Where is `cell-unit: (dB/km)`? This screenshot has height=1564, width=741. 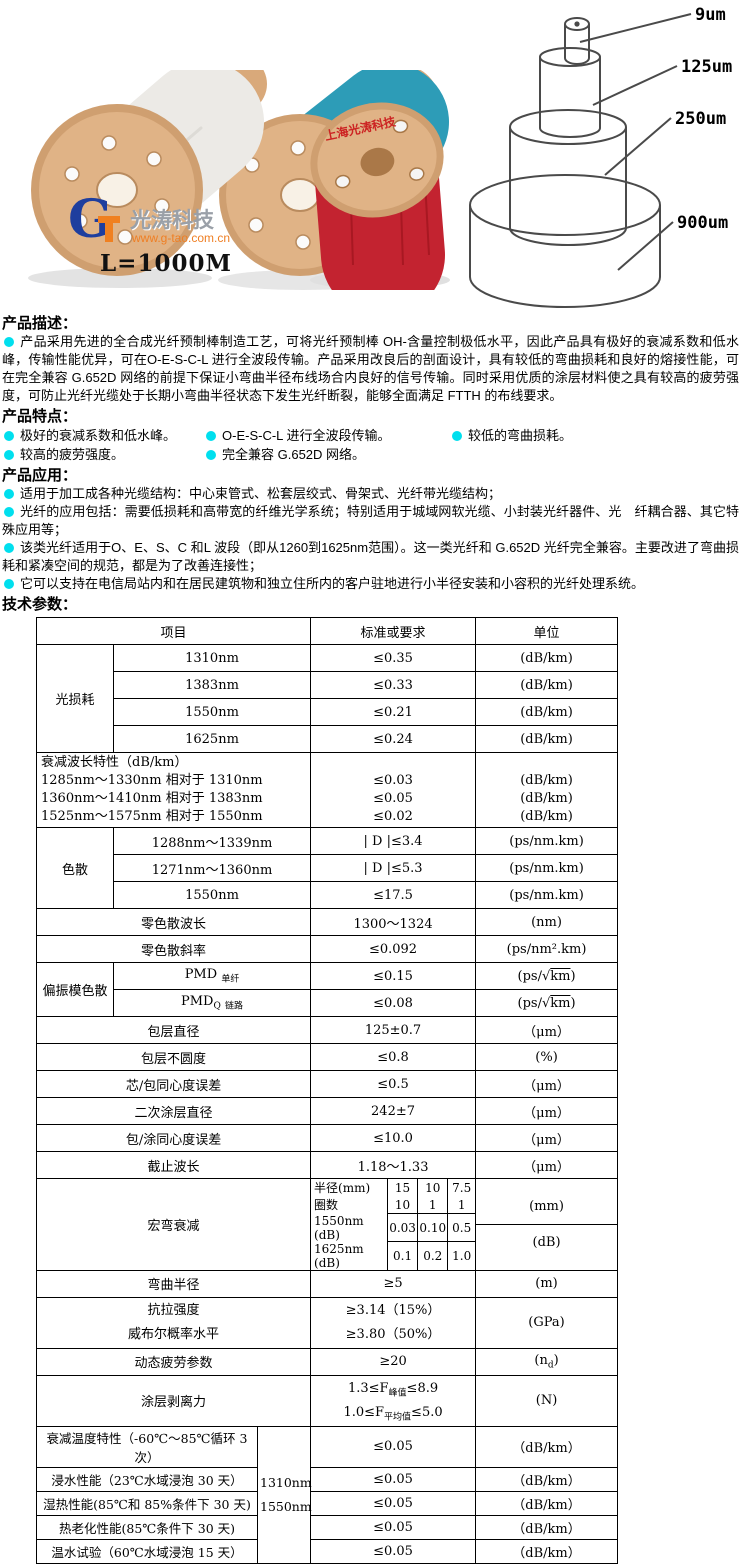
cell-unit: (dB/km) is located at coordinates (547, 685).